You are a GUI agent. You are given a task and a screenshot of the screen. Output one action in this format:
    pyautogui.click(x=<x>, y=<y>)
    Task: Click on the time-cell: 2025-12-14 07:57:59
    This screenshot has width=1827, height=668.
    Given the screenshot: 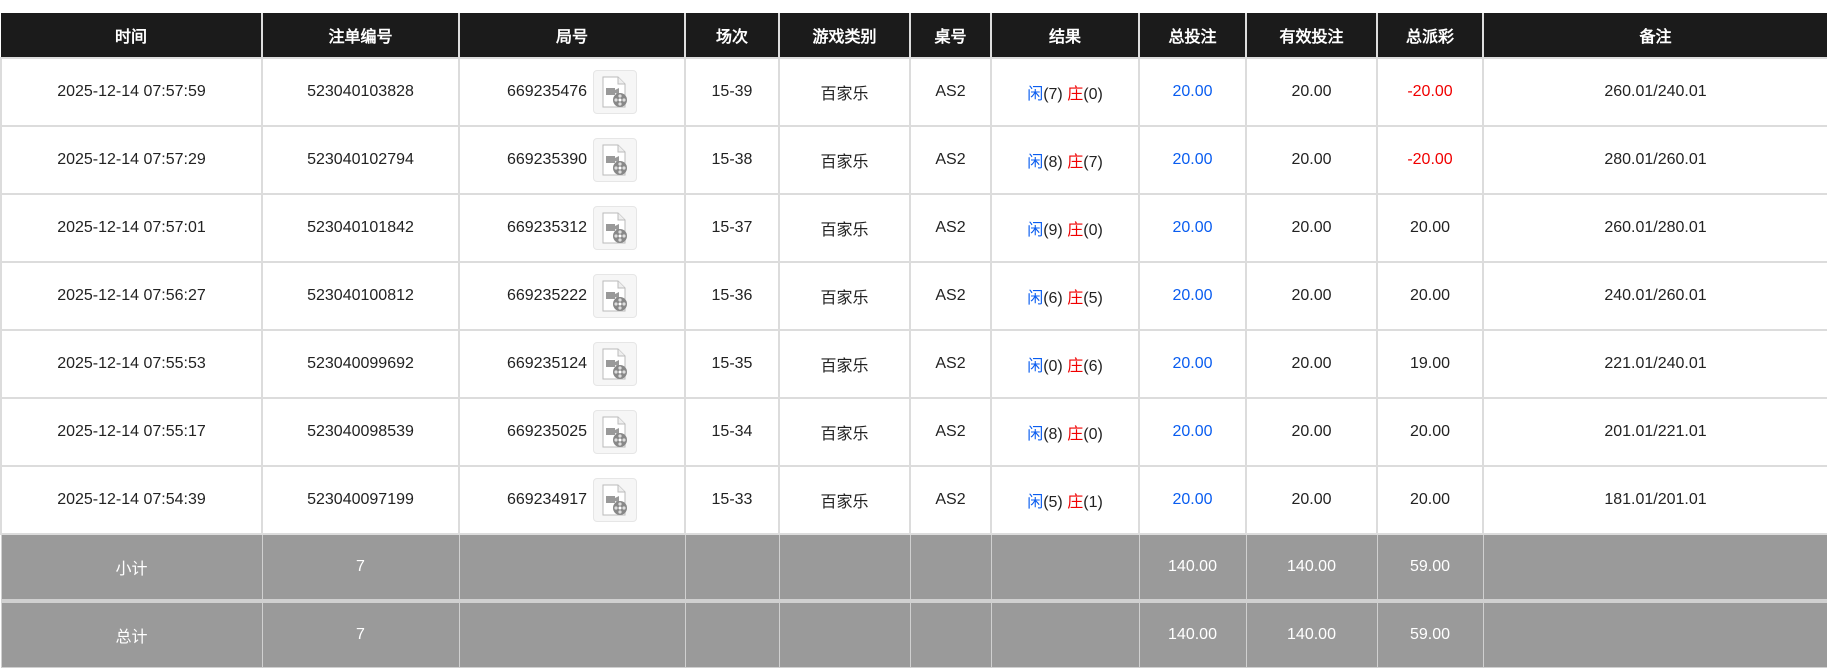 What is the action you would take?
    pyautogui.click(x=131, y=92)
    